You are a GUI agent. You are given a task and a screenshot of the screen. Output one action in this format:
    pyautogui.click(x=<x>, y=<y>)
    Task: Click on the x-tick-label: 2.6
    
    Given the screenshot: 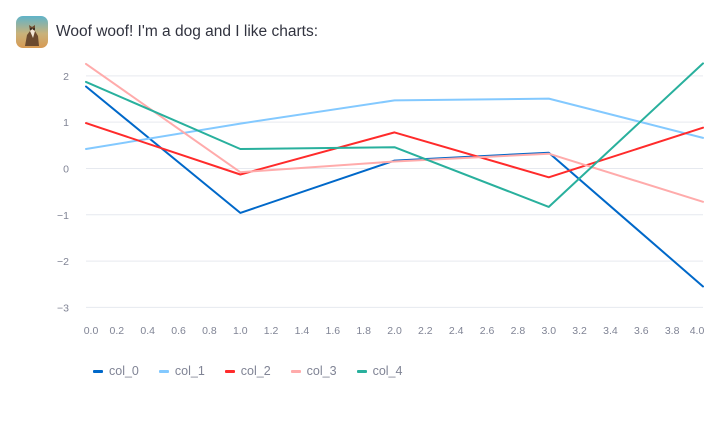 What is the action you would take?
    pyautogui.click(x=487, y=331)
    